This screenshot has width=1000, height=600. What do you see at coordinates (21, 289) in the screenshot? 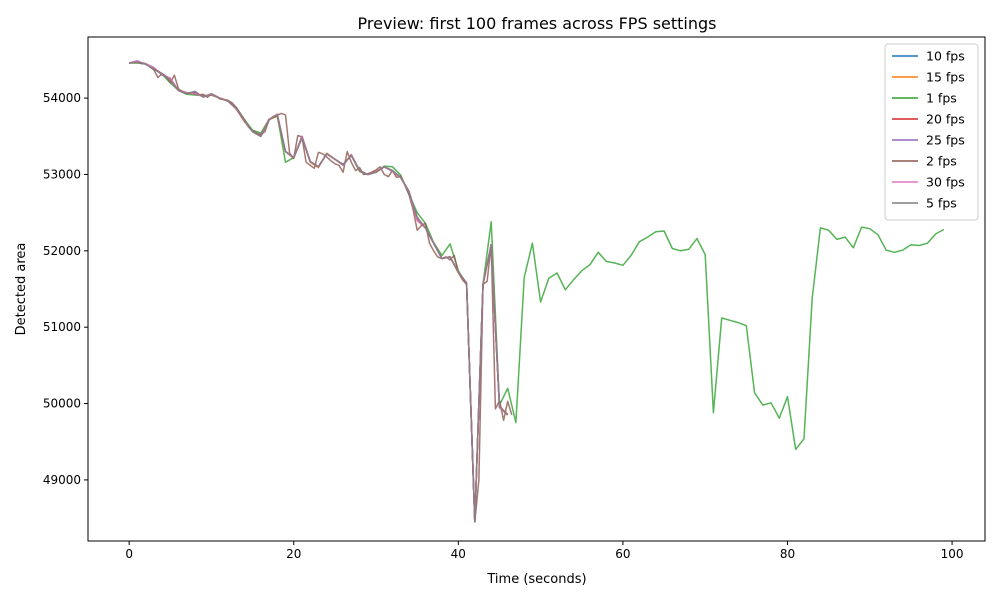
I see `y-axis-label: Detected area` at bounding box center [21, 289].